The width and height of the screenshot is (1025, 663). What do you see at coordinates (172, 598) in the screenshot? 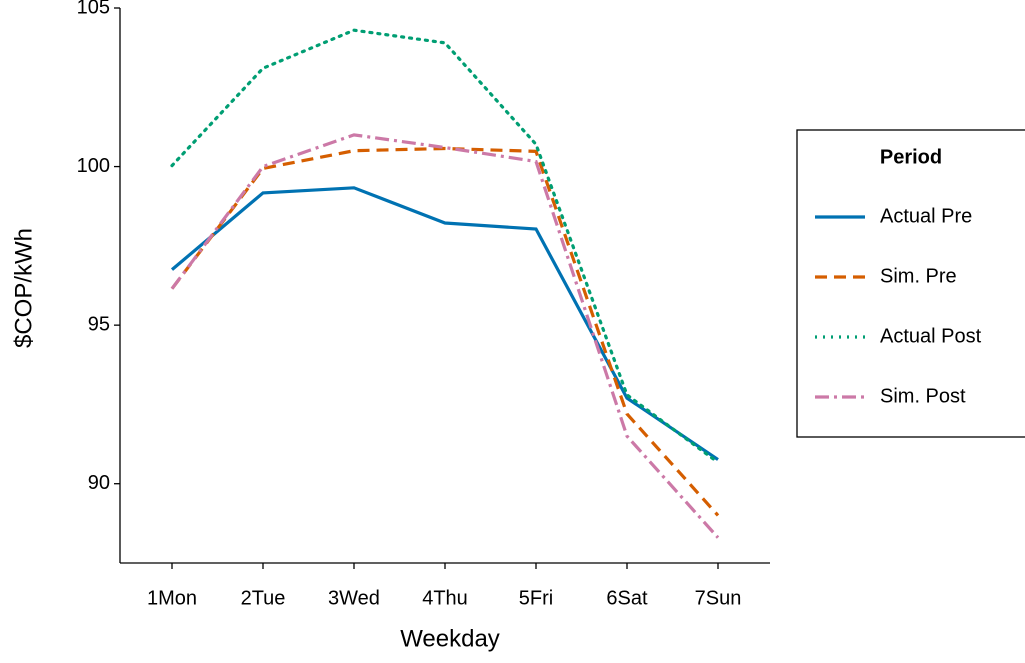
I see `x-tick-label: 1Mon` at bounding box center [172, 598].